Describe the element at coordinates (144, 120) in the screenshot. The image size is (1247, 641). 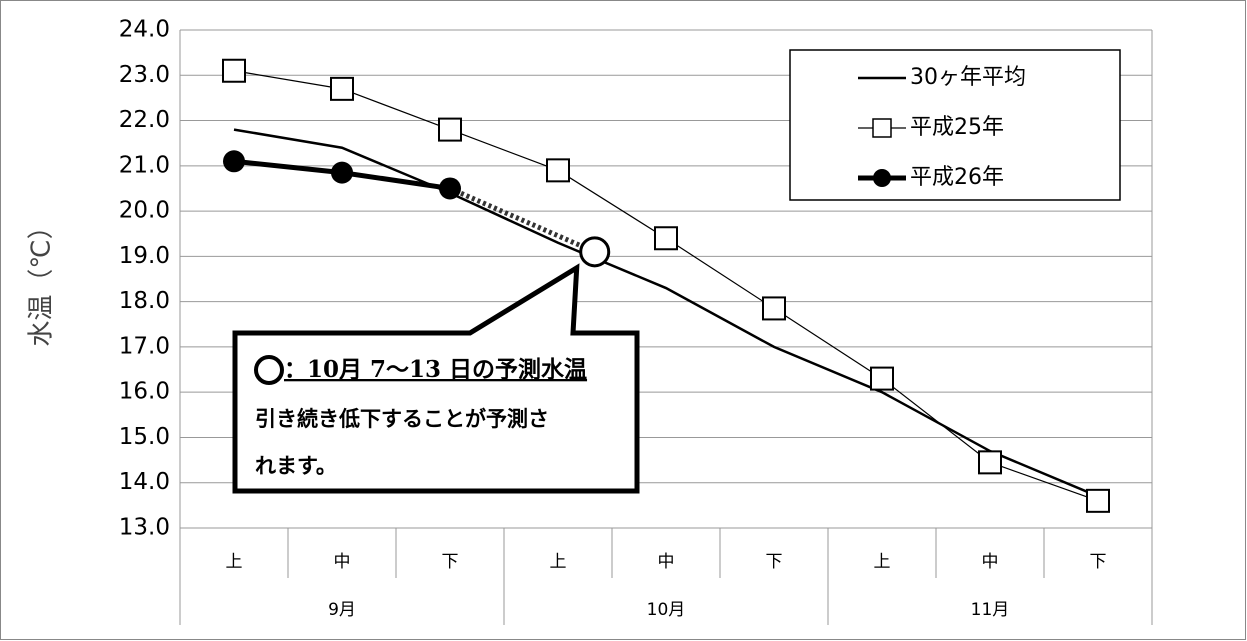
I see `y-tick-label: 22.0` at that location.